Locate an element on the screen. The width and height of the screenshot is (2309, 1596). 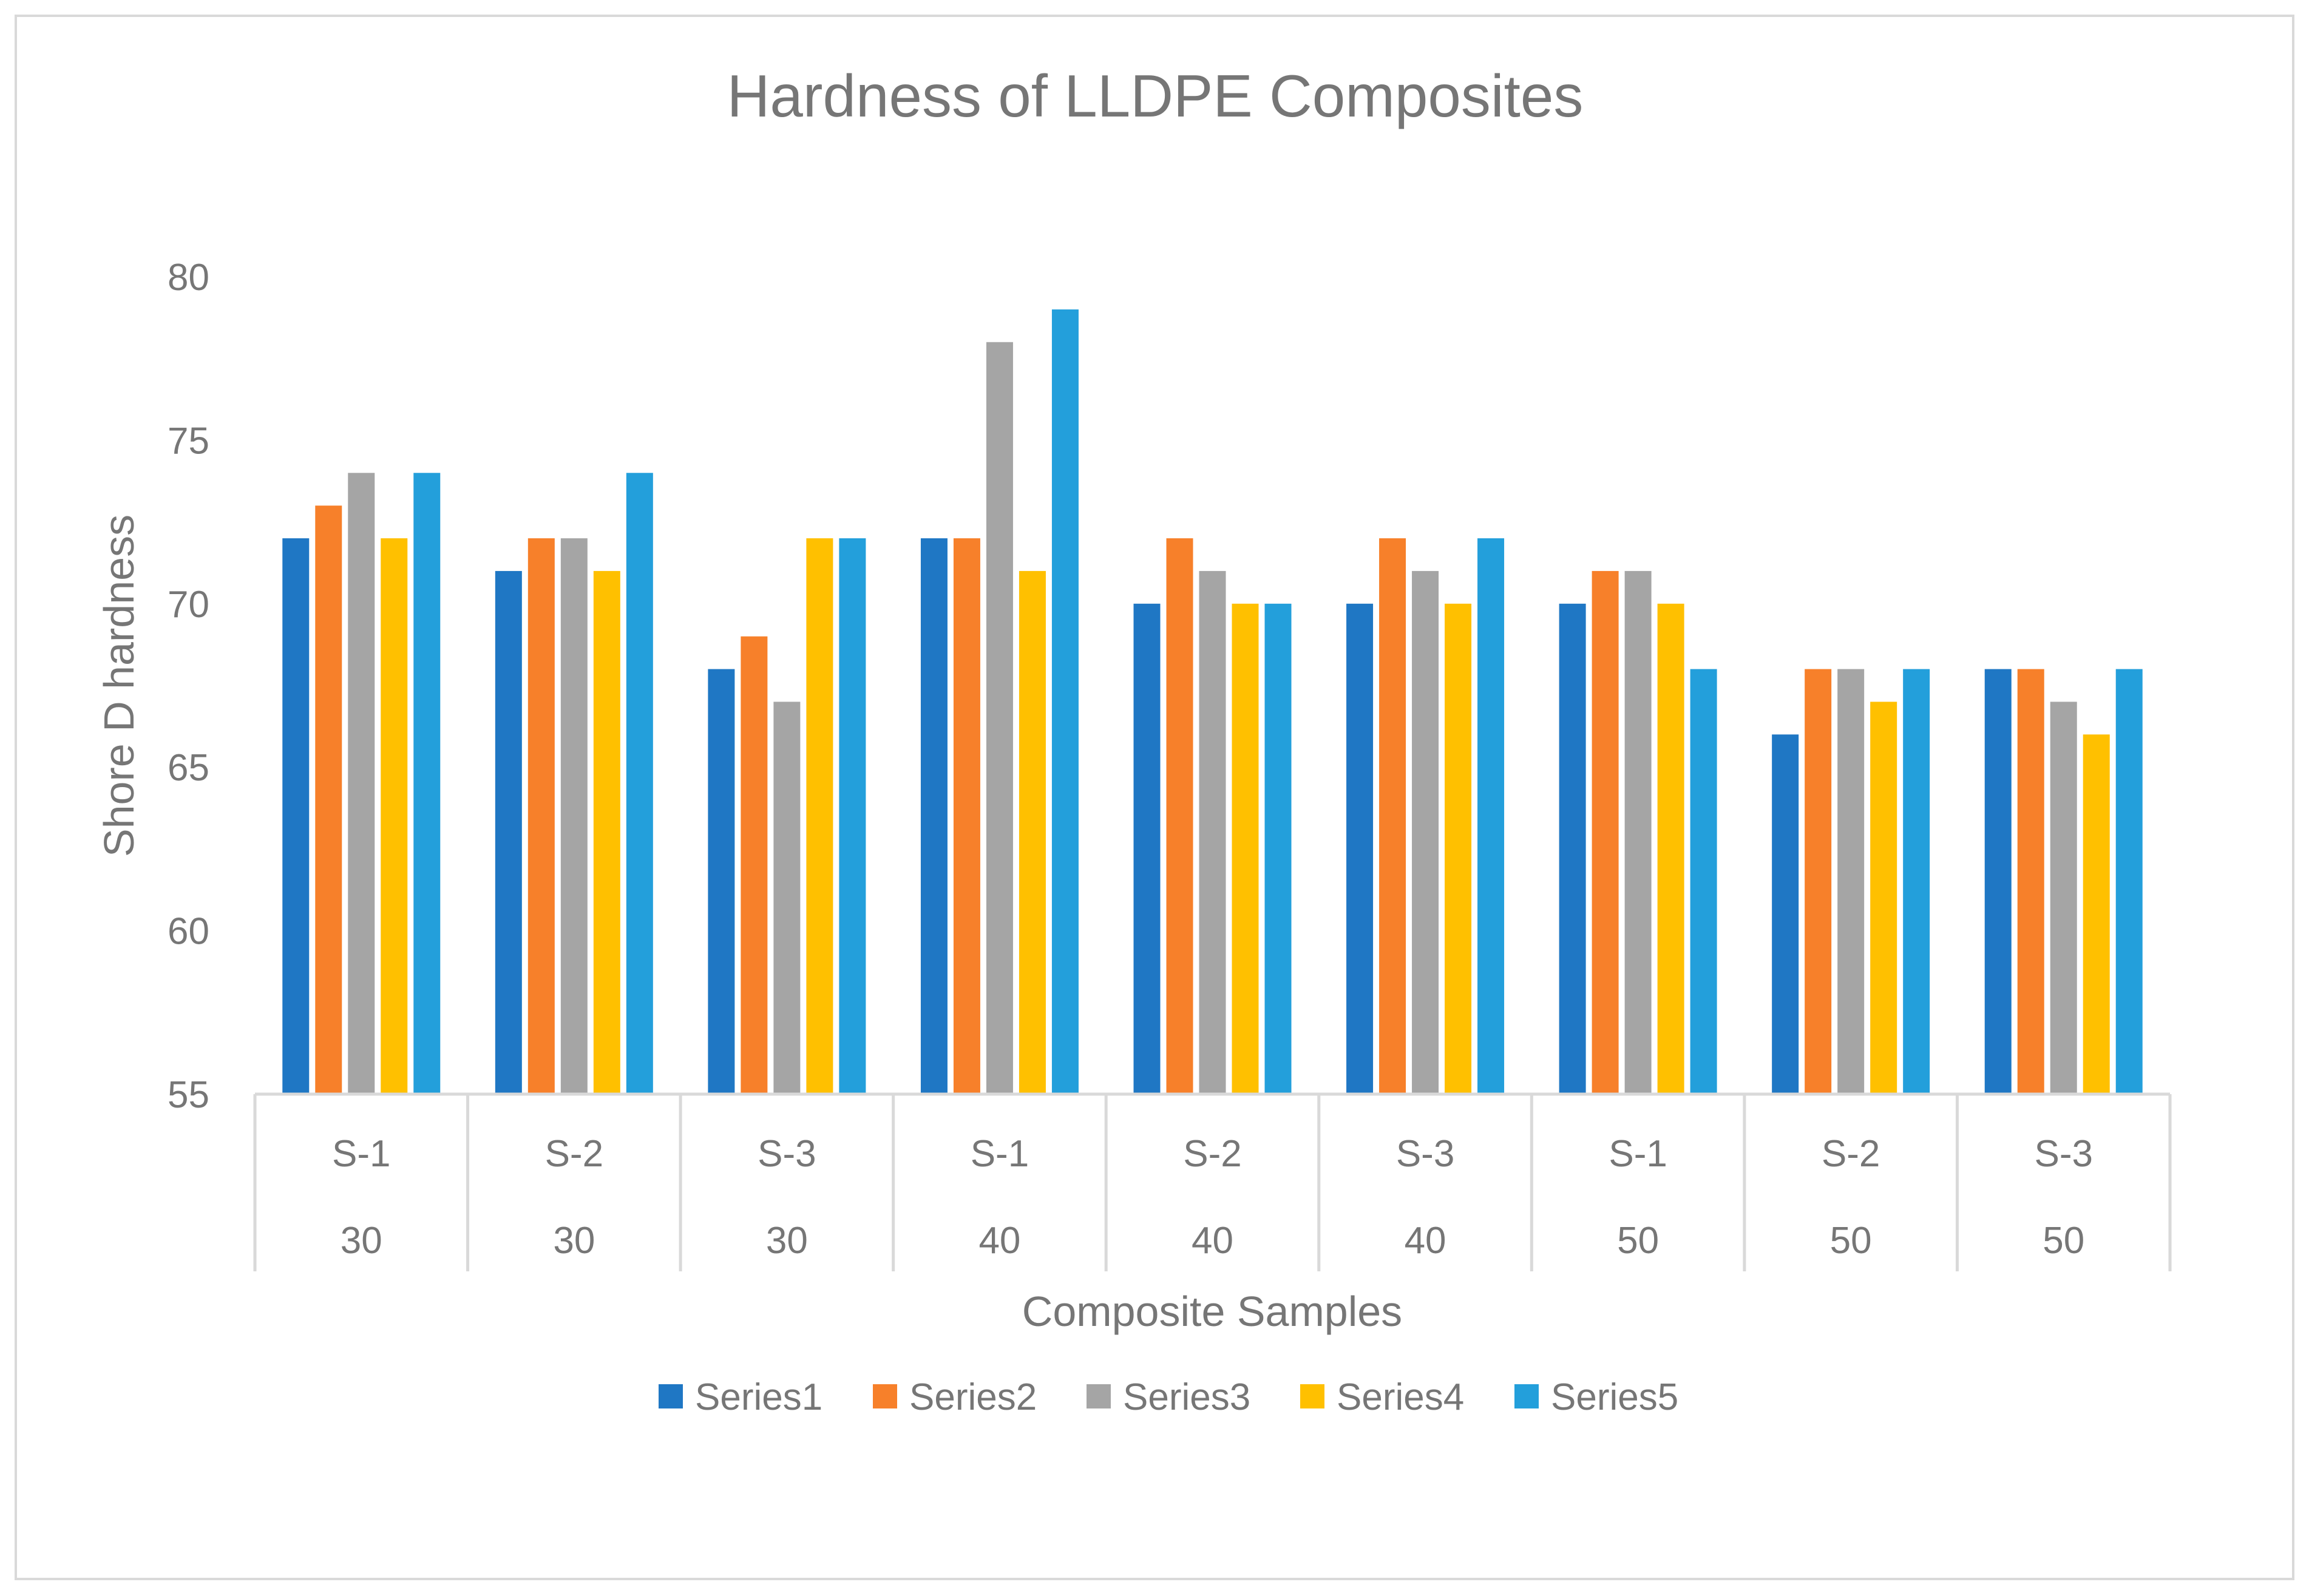
legend-label-series4: Series4 is located at coordinates (1400, 1397).